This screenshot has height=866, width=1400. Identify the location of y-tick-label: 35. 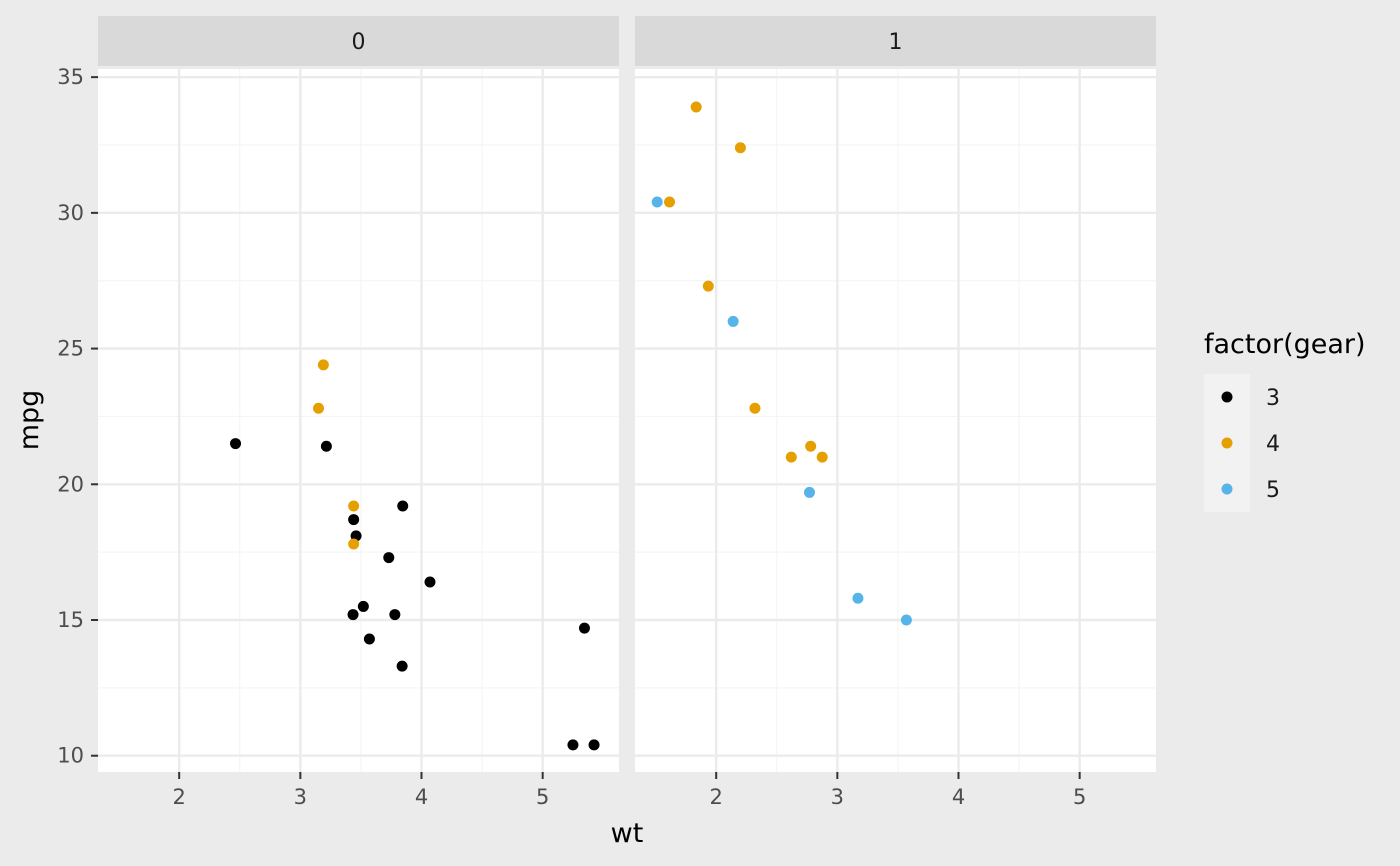
(70, 77).